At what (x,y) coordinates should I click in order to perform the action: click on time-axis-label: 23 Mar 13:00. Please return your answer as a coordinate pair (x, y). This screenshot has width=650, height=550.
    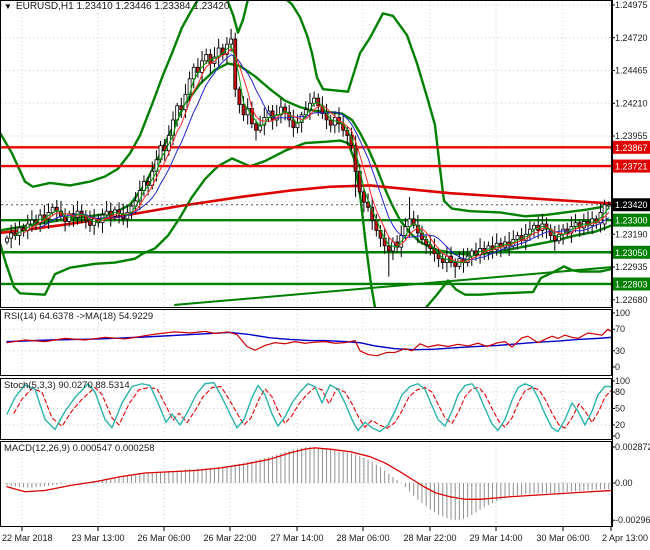
    Looking at the image, I should click on (97, 538).